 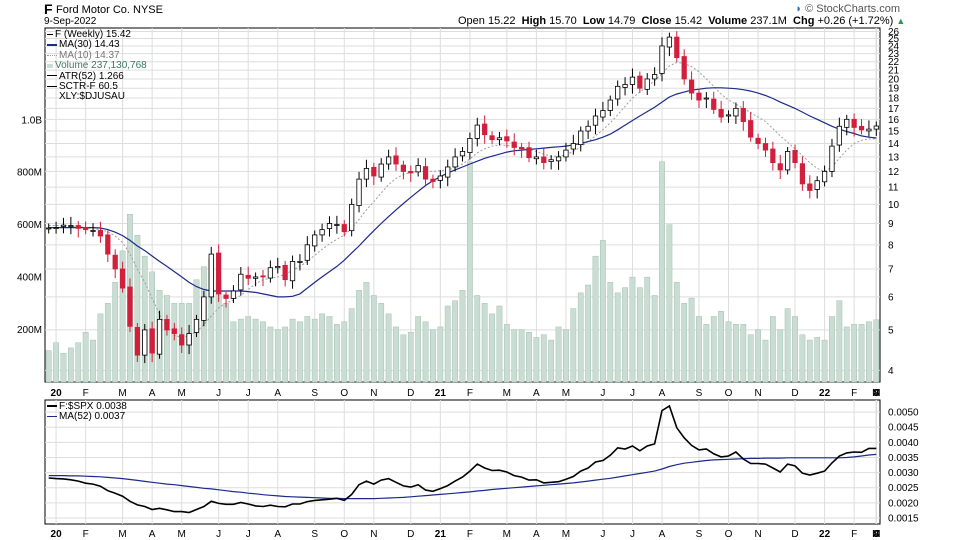 I want to click on ratio-ma52-line, so click(x=462, y=476).